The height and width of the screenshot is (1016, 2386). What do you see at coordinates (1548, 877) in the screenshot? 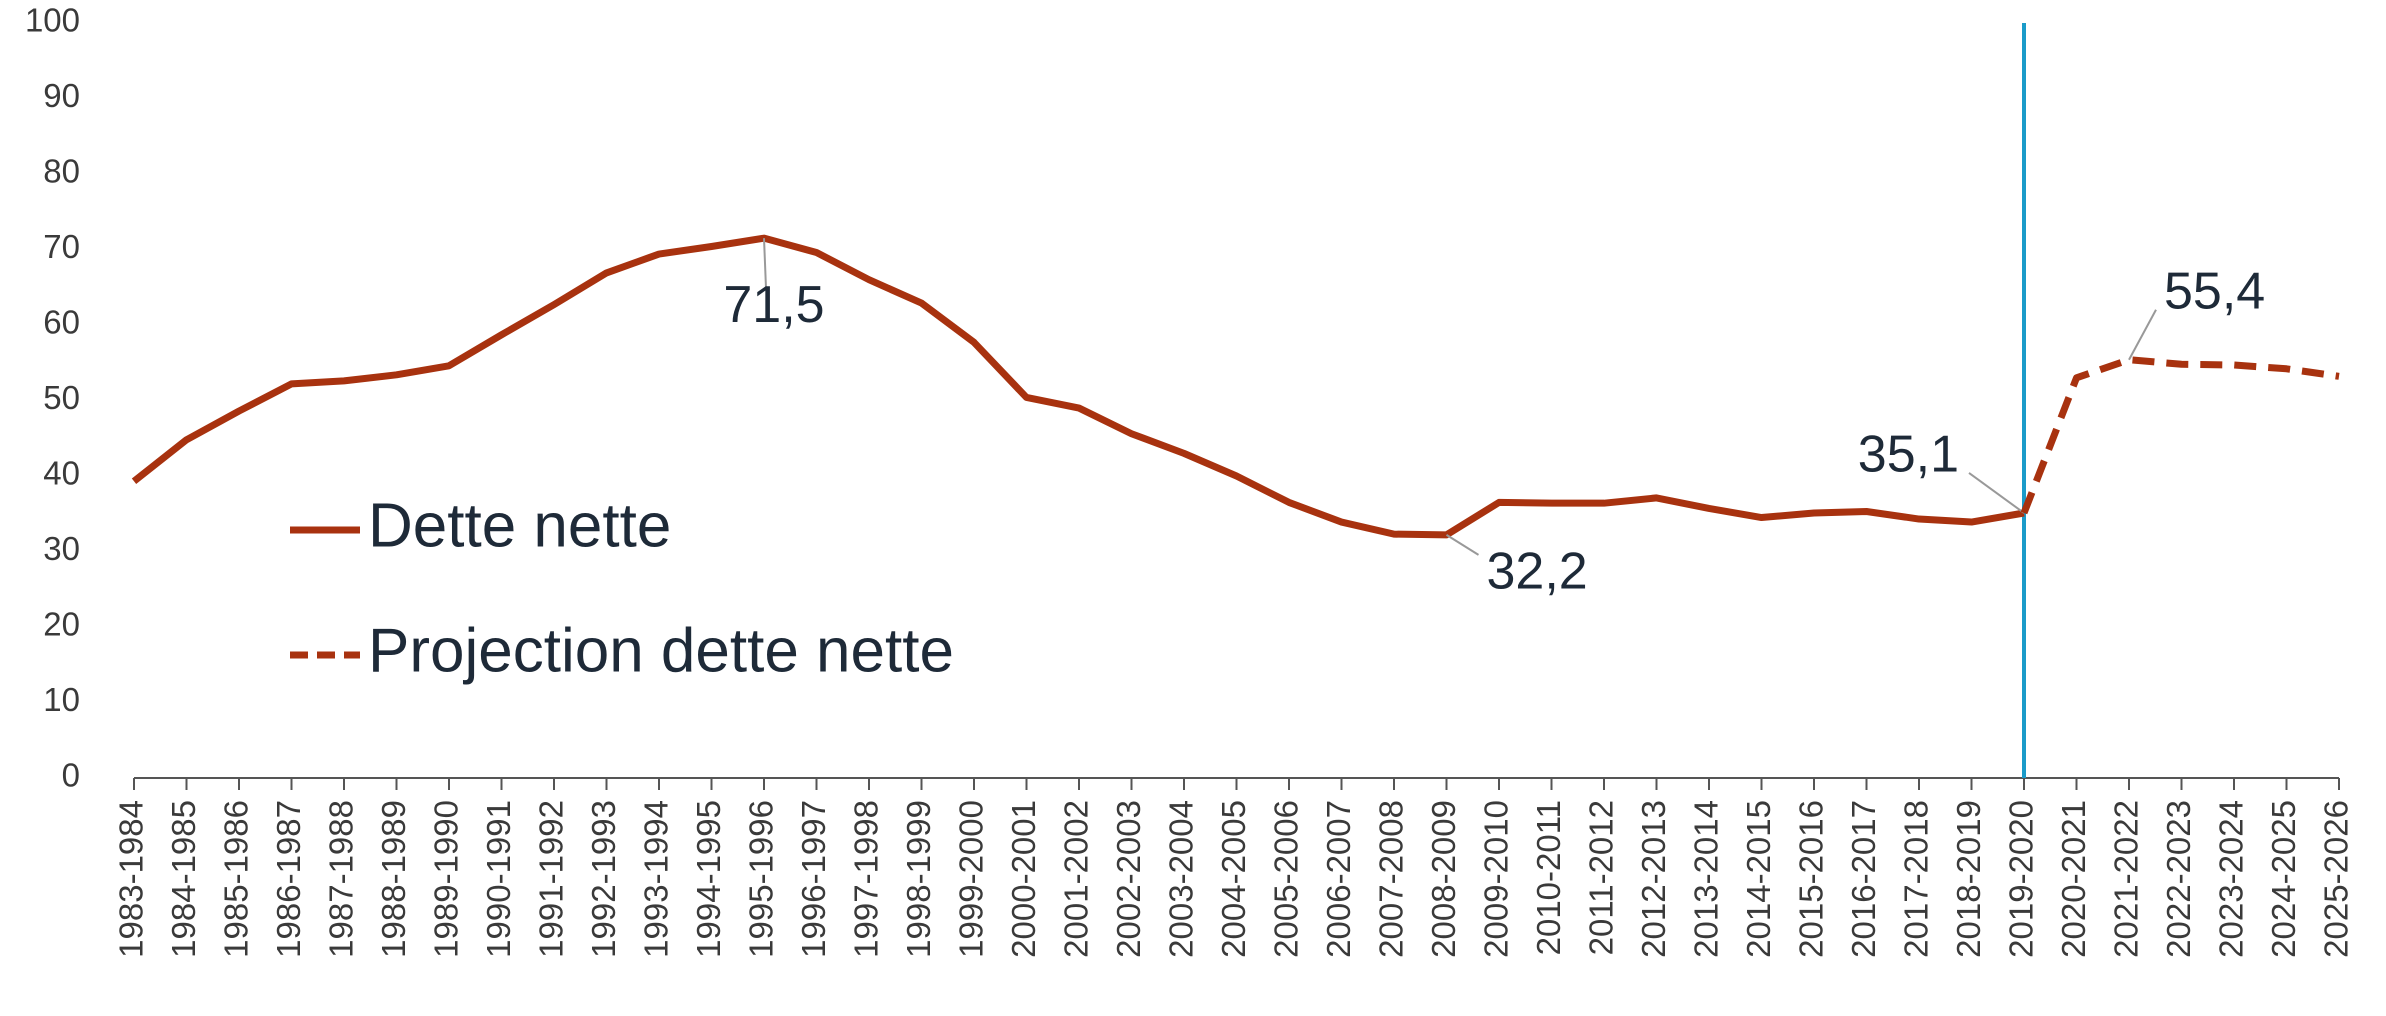
I see `x-tick-label: 2010-2011` at bounding box center [1548, 877].